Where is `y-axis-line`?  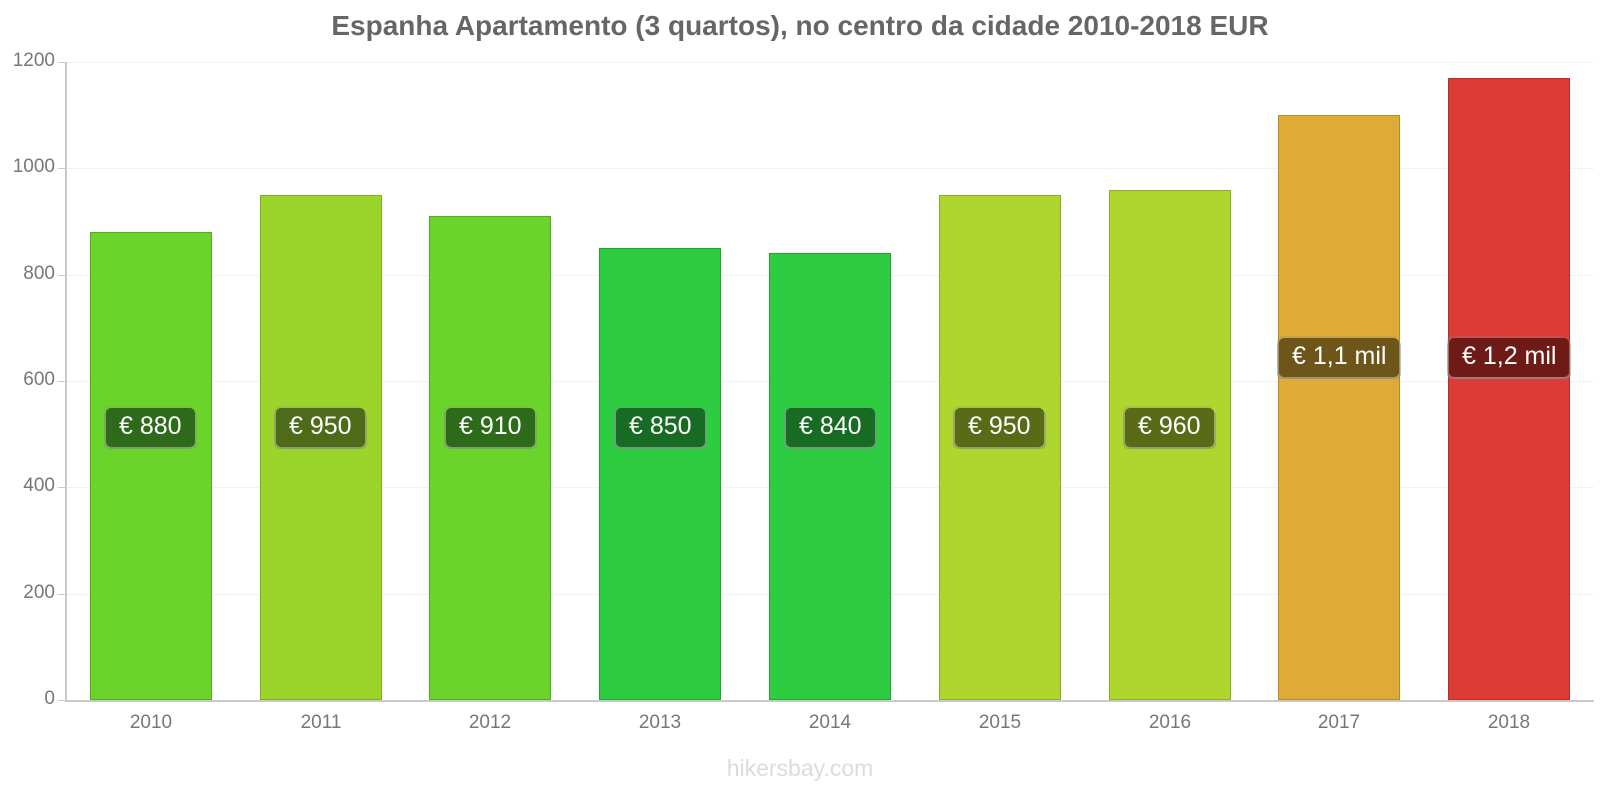 y-axis-line is located at coordinates (66, 382).